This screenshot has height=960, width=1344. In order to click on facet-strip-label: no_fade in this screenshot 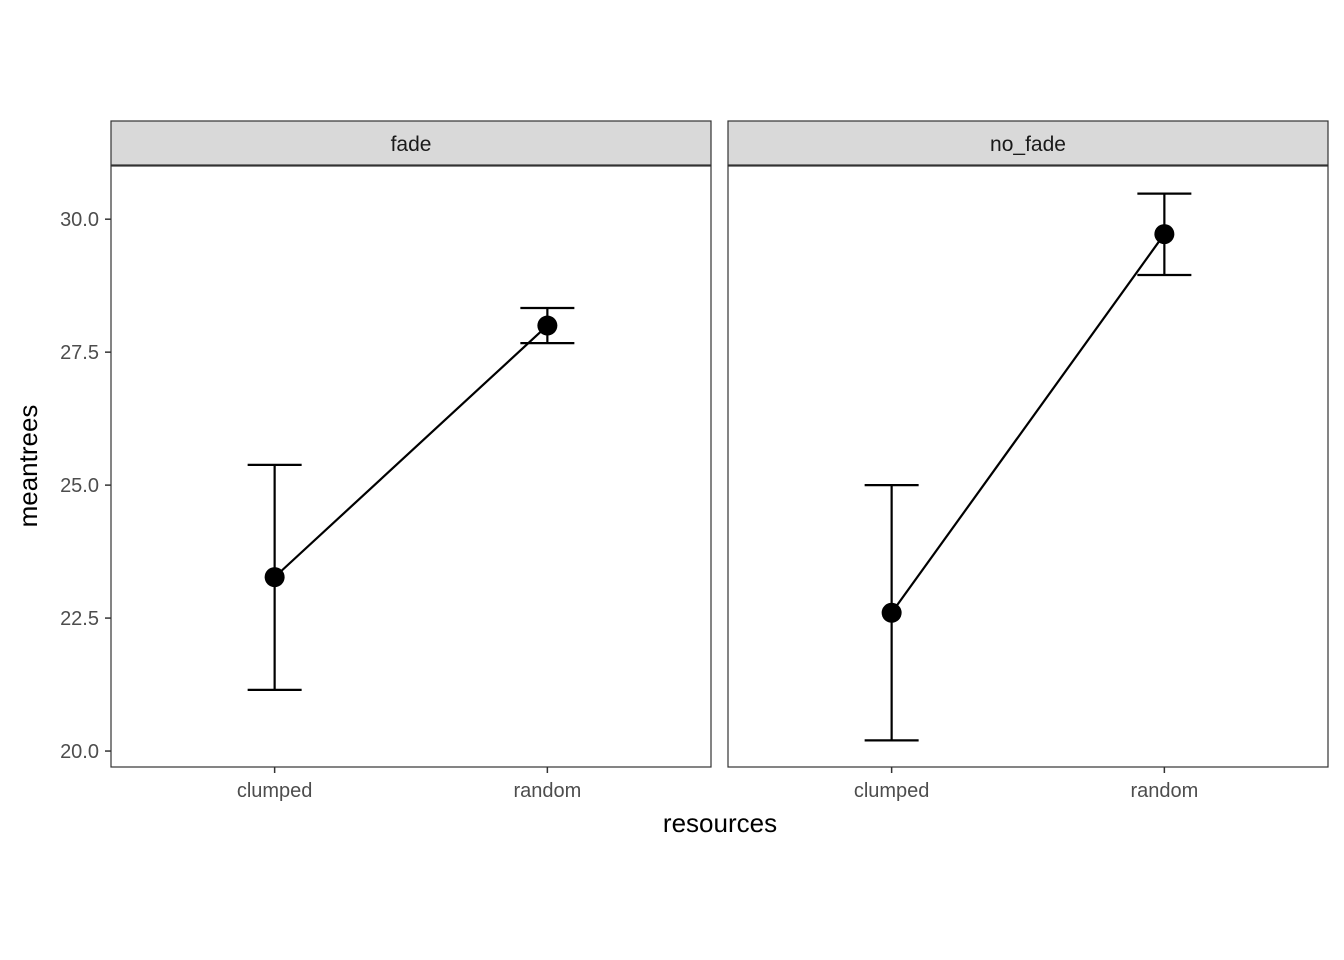, I will do `click(1028, 144)`.